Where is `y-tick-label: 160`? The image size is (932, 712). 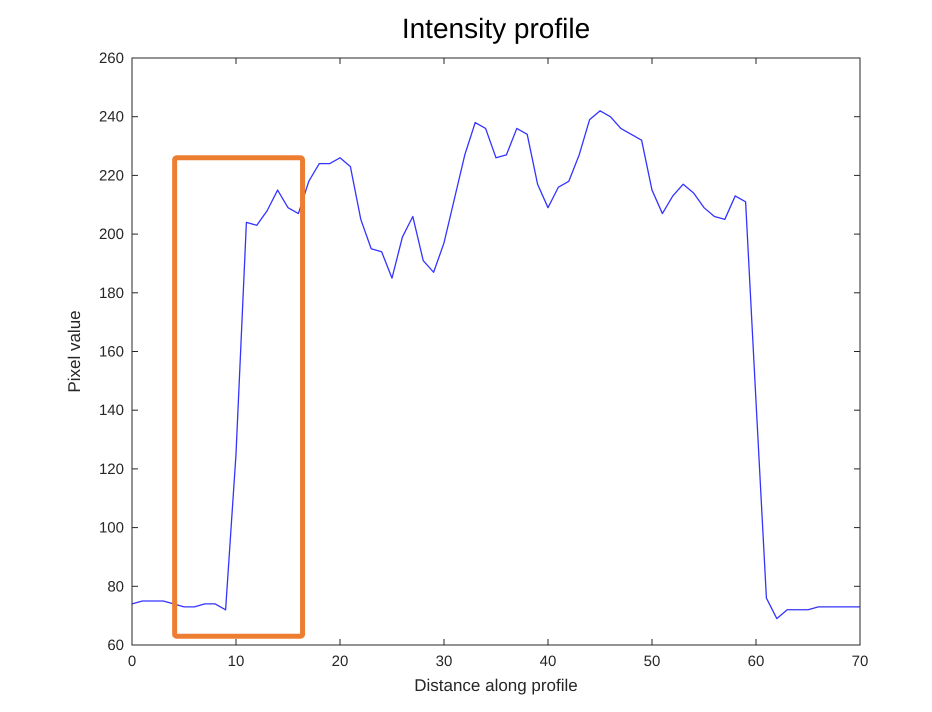 y-tick-label: 160 is located at coordinates (111, 352).